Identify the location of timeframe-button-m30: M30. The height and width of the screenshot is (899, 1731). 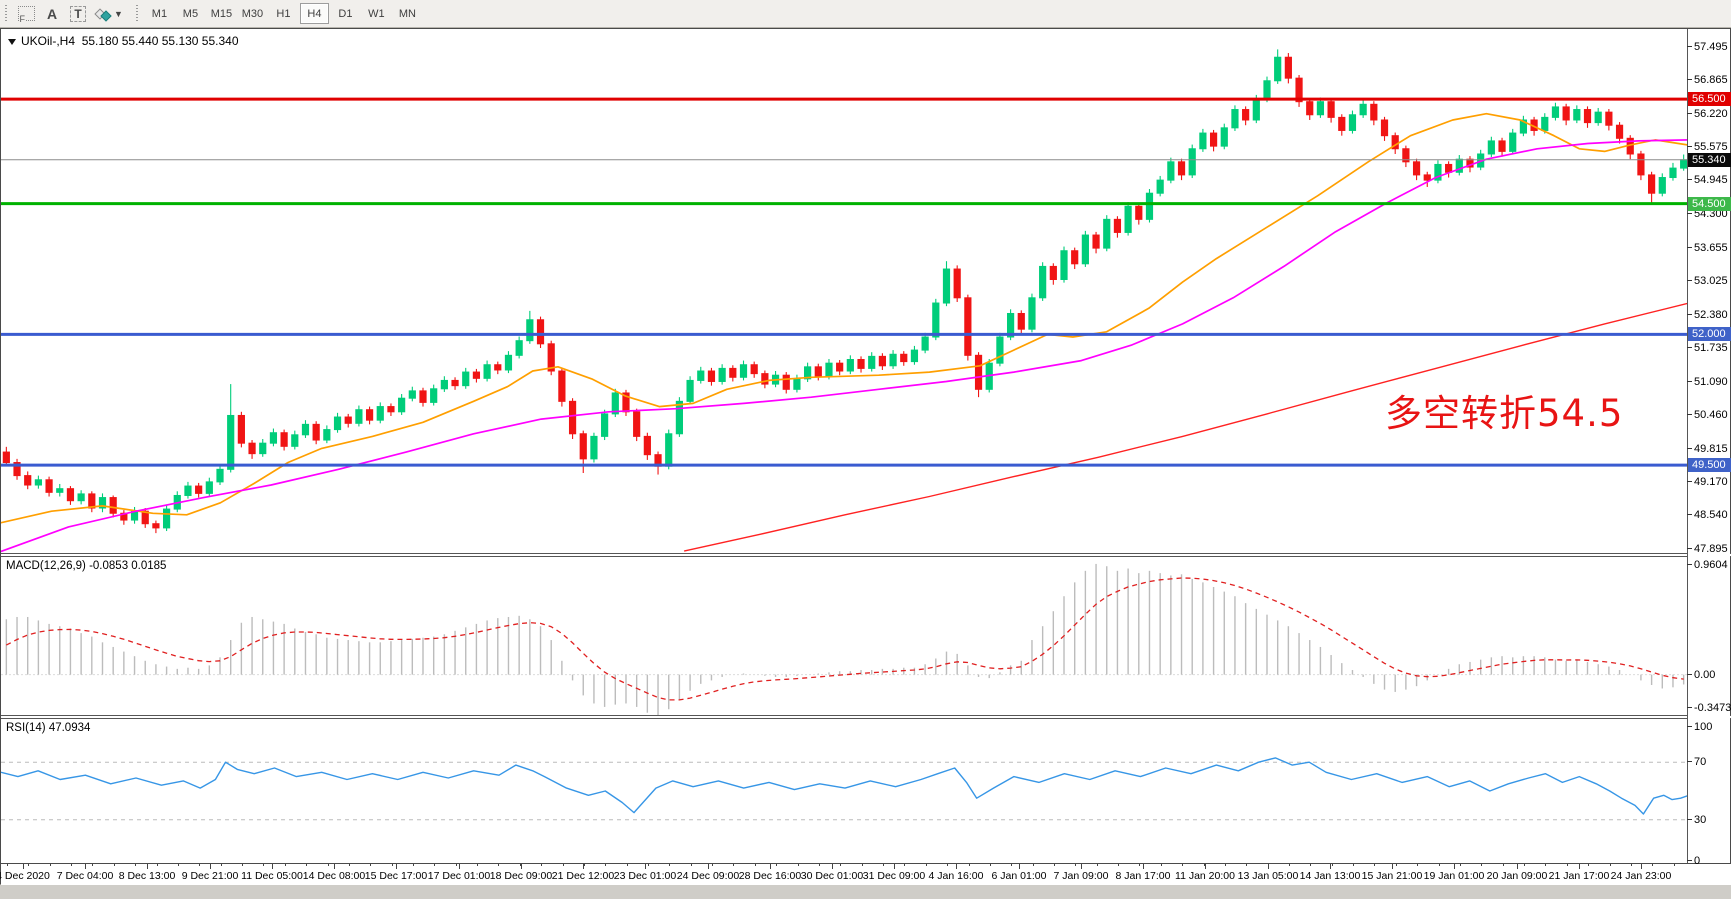
(252, 13).